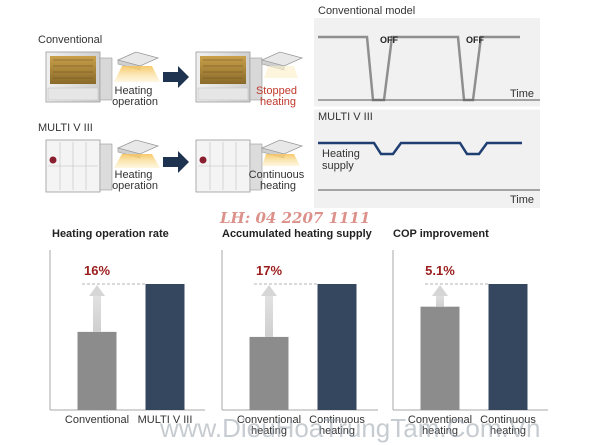 Image resolution: width=600 pixels, height=445 pixels. Describe the element at coordinates (366, 11) in the screenshot. I see `conventional-model-title: Conventional model` at that location.